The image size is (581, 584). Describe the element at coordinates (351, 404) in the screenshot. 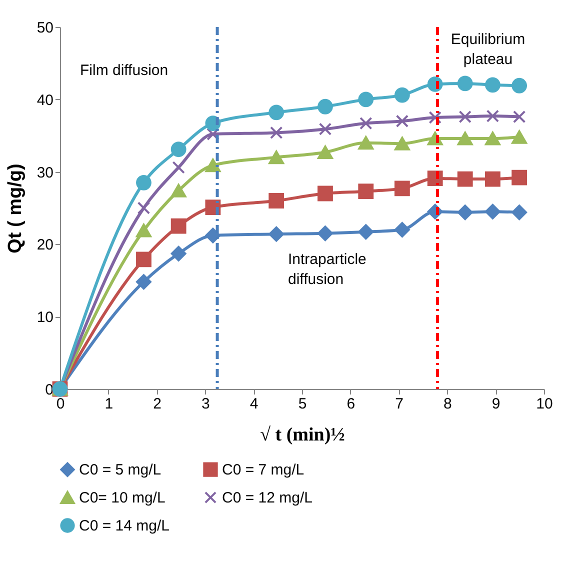

I see `x-tick-label: 6` at that location.